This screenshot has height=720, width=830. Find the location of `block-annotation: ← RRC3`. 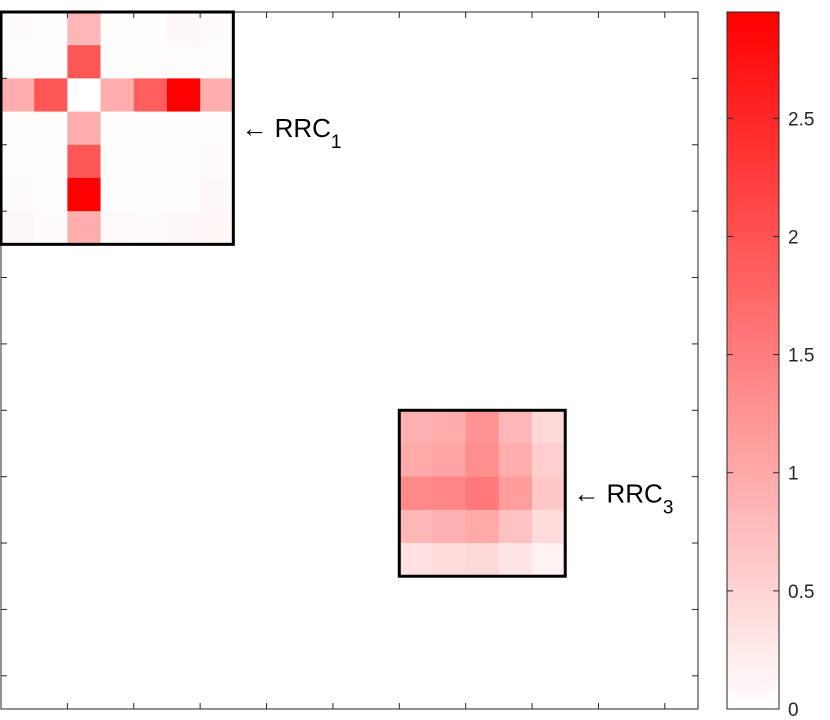

block-annotation: ← RRC3 is located at coordinates (623, 498).